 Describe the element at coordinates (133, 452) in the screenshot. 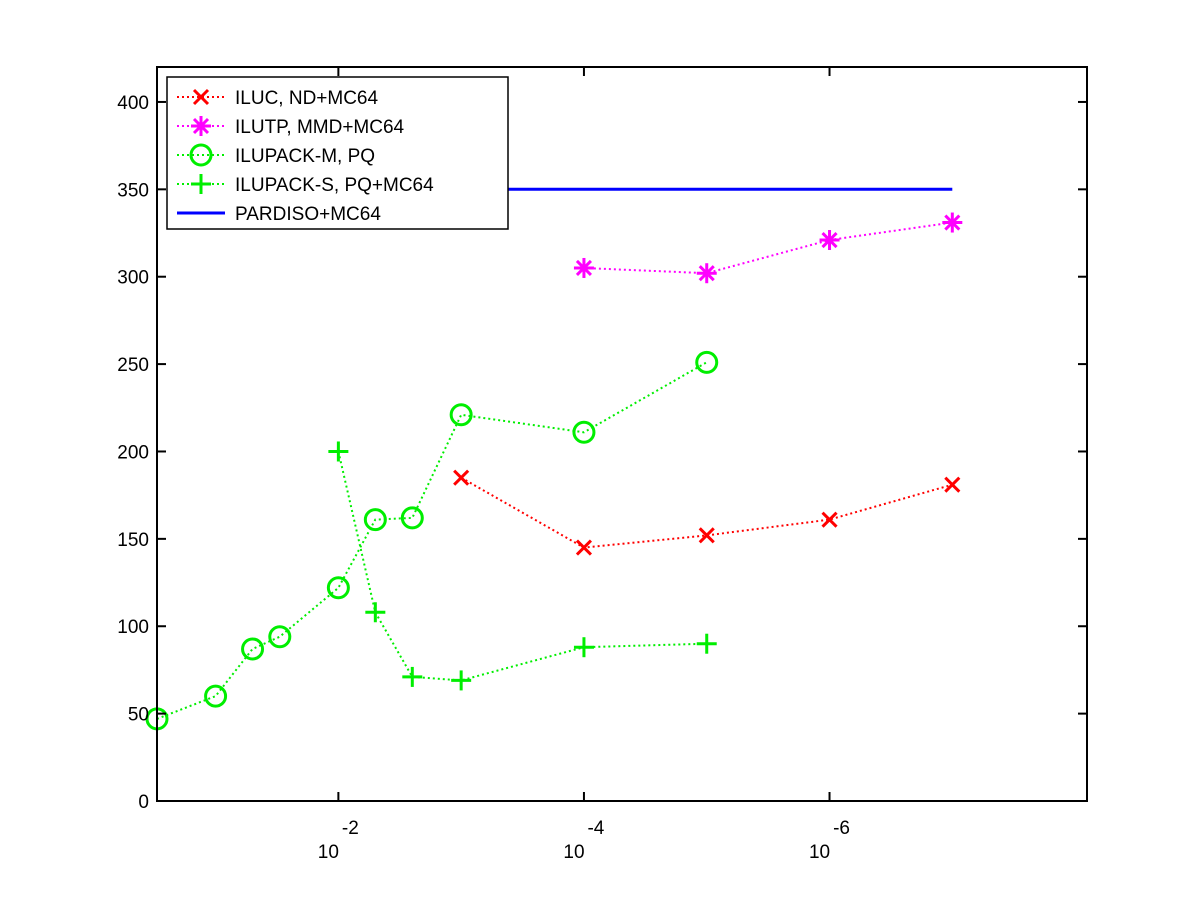

I see `y-tick-label: 200` at that location.